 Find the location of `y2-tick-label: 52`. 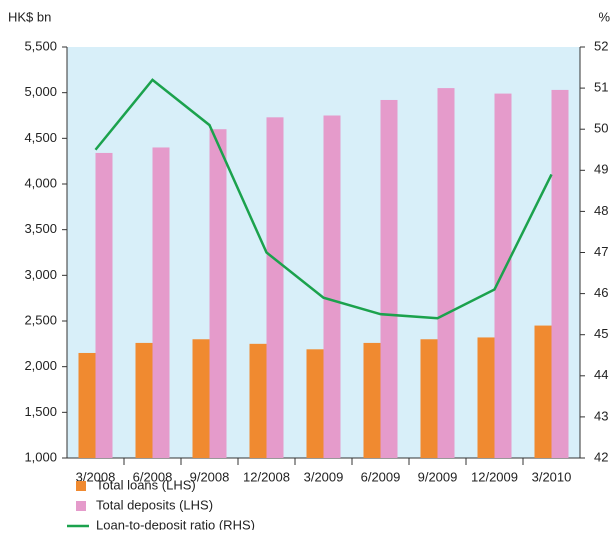

y2-tick-label: 52 is located at coordinates (601, 45).